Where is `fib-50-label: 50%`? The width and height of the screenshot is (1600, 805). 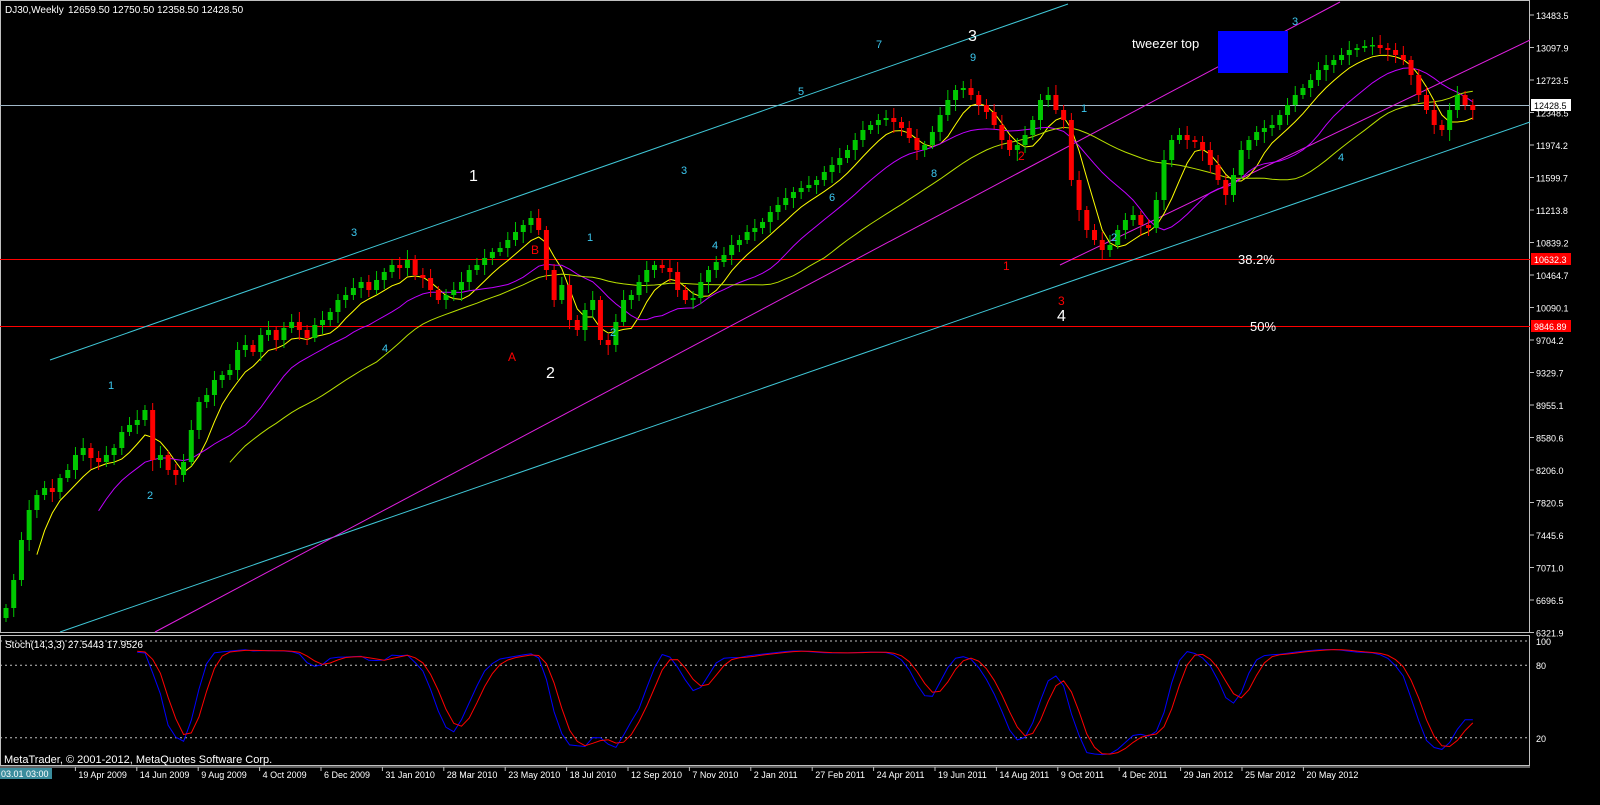
fib-50-label: 50% is located at coordinates (1263, 326).